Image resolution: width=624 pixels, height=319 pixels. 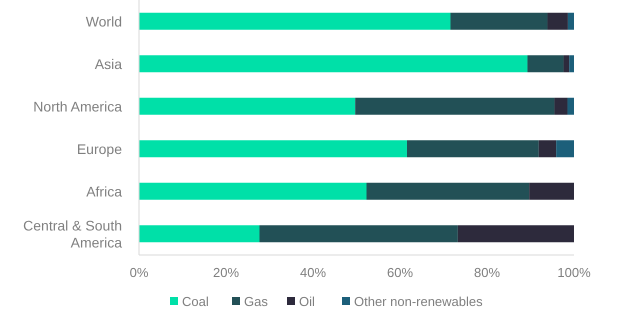 What do you see at coordinates (307, 301) in the screenshot?
I see `legend-label: Oil` at bounding box center [307, 301].